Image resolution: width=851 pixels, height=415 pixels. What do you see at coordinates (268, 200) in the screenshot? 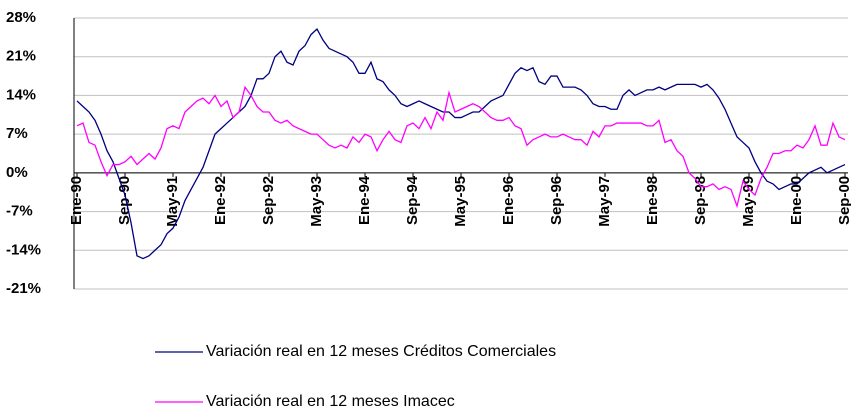
I see `x-tick-label: Sep-92` at bounding box center [268, 200].